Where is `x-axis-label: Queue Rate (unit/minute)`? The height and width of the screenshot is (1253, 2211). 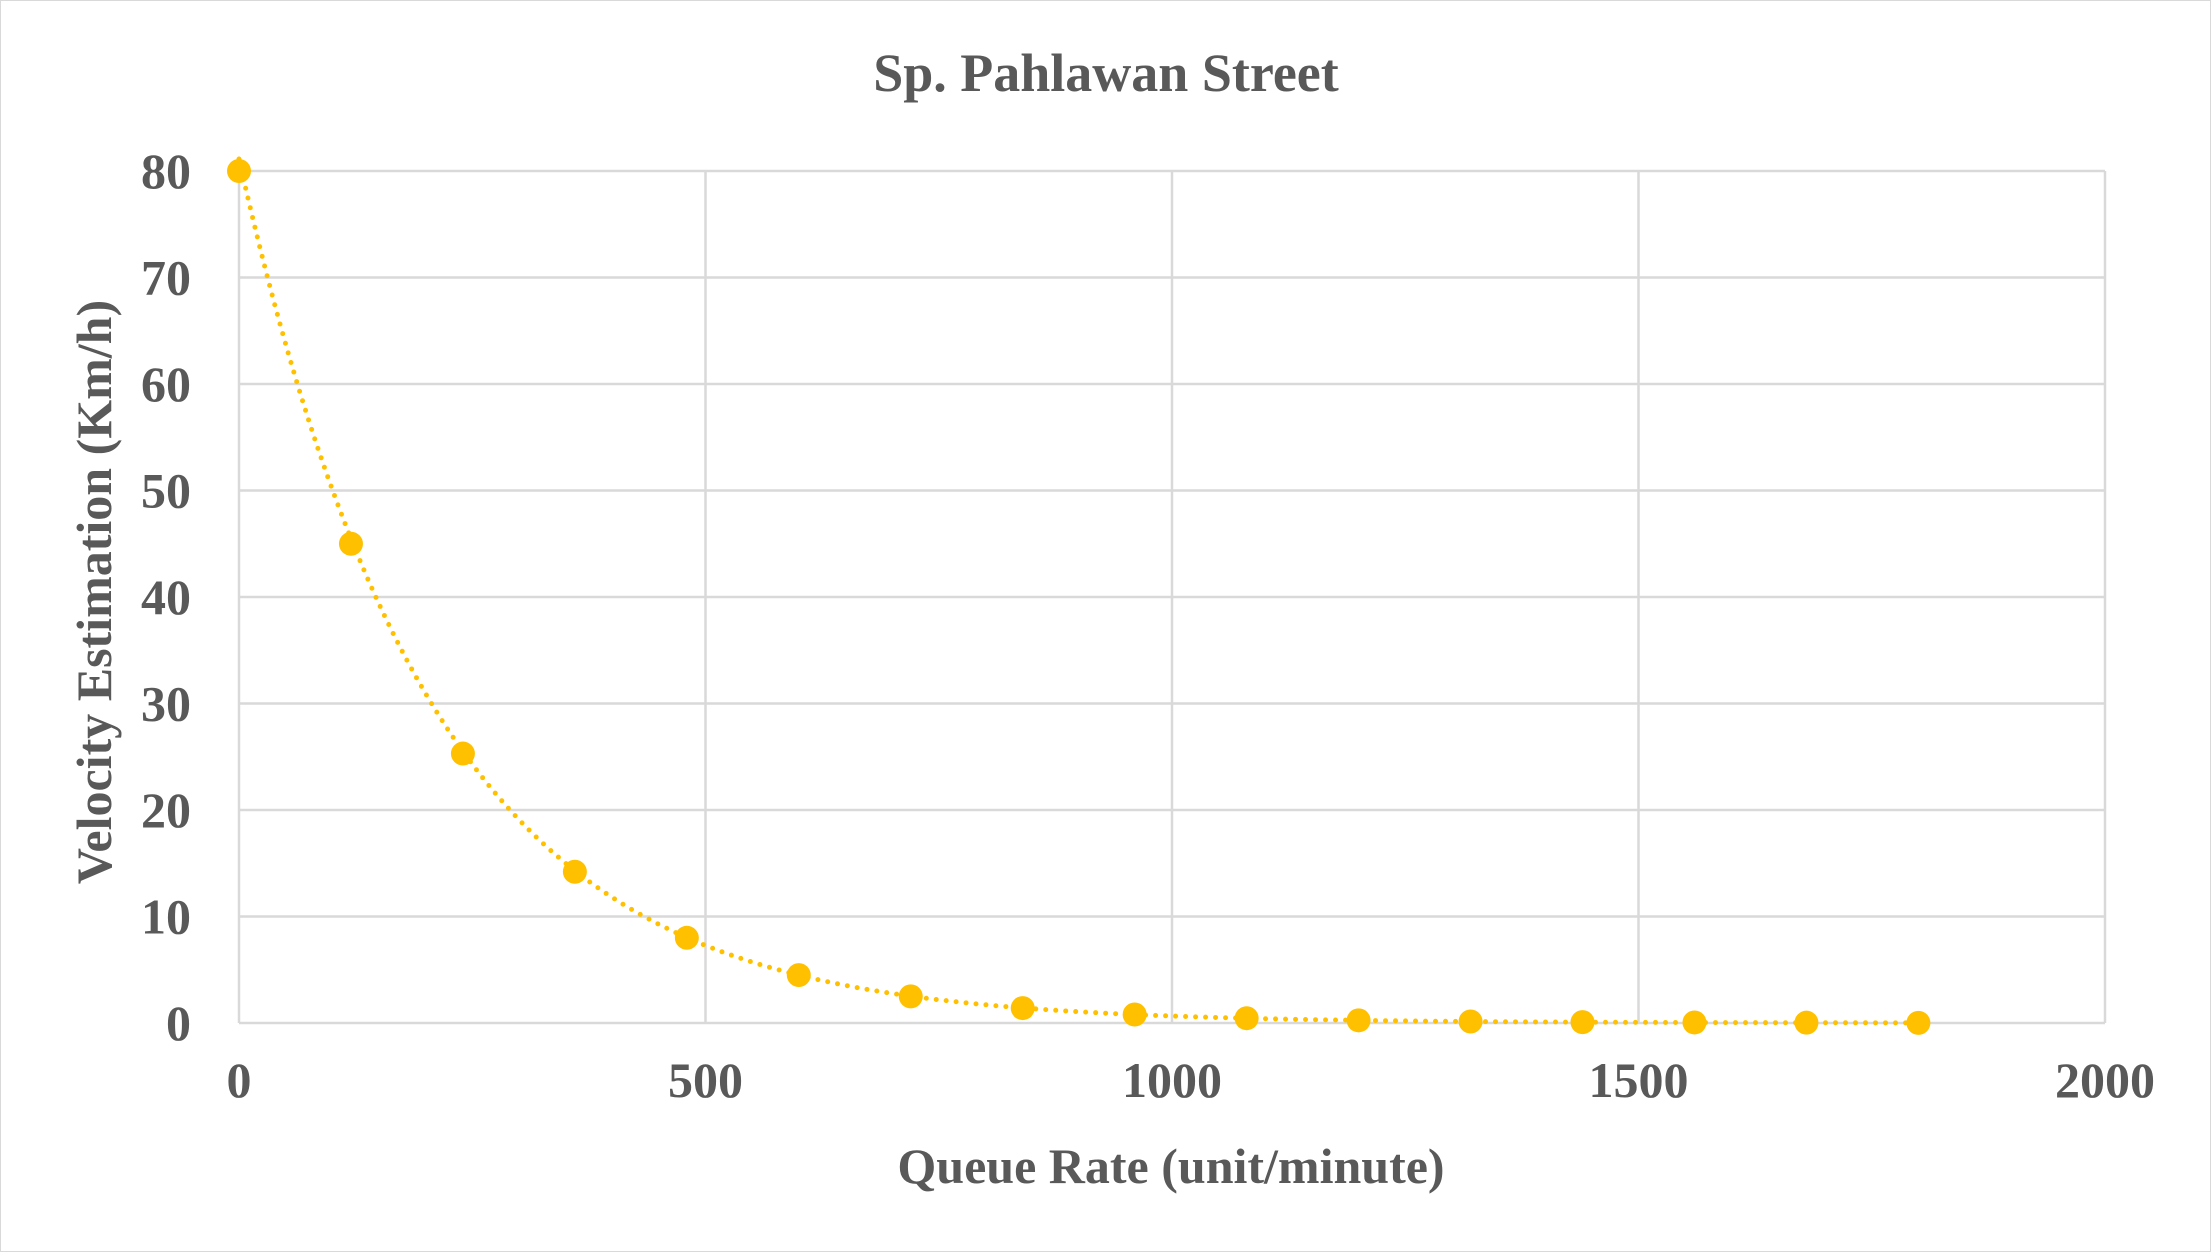 x-axis-label: Queue Rate (unit/minute) is located at coordinates (1170, 1166).